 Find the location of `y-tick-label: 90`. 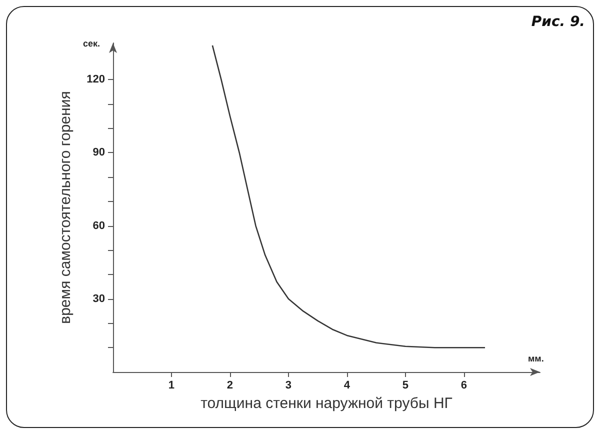

y-tick-label: 90 is located at coordinates (98, 152).